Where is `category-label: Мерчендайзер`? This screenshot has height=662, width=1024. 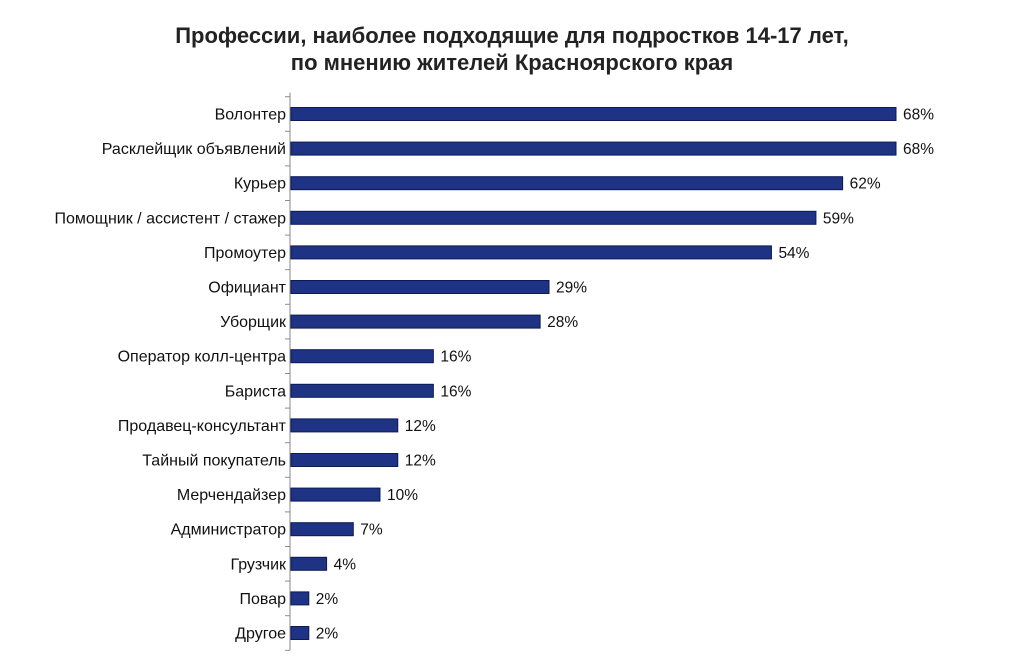
category-label: Мерчендайзер is located at coordinates (231, 495).